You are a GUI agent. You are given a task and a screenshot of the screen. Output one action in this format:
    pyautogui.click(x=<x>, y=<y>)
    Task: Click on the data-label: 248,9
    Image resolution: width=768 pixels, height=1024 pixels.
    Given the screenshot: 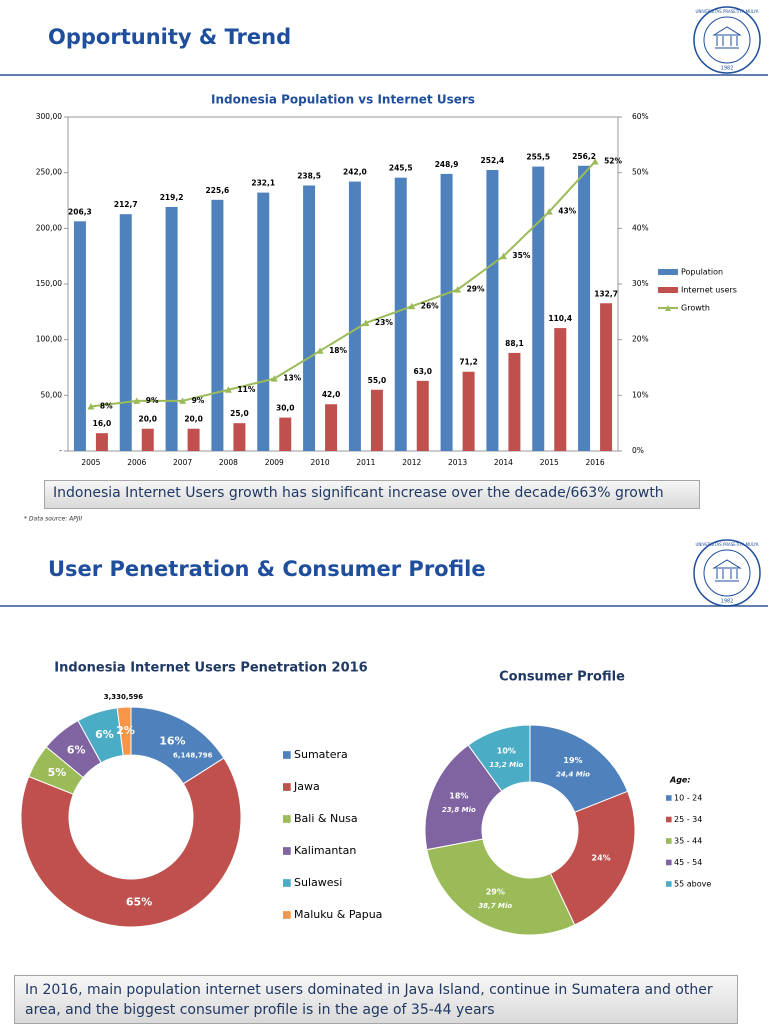 What is the action you would take?
    pyautogui.click(x=447, y=164)
    